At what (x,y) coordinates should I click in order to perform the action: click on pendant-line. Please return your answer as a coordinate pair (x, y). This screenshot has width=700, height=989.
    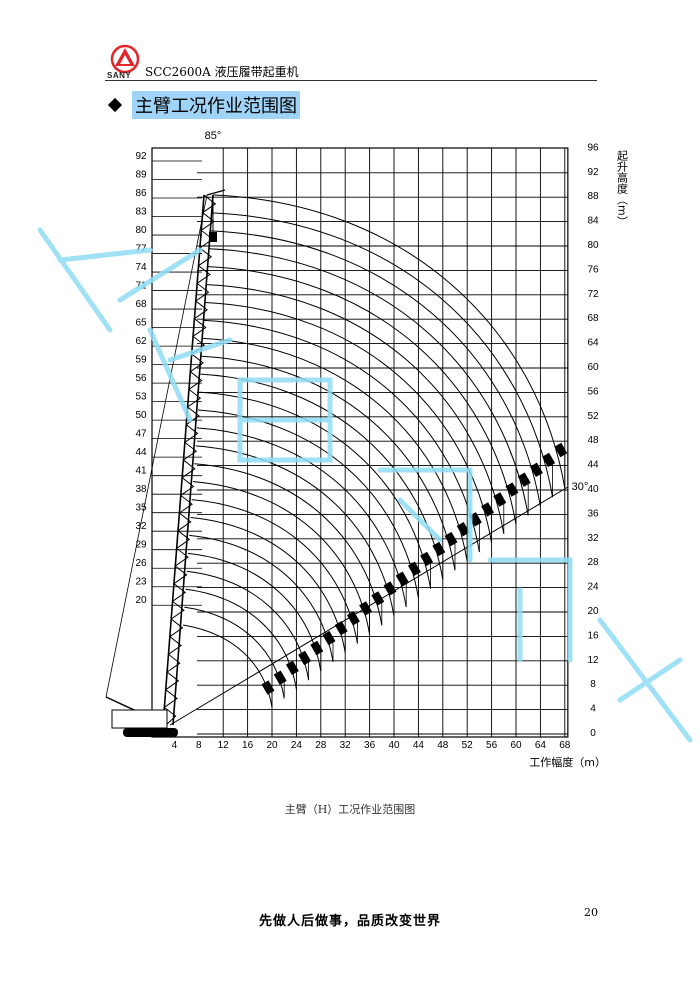
    Looking at the image, I should click on (156, 446).